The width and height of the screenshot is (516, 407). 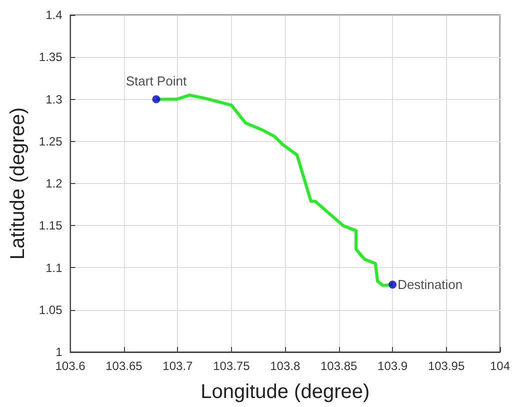 What do you see at coordinates (500, 366) in the screenshot?
I see `x-tick-label: 104` at bounding box center [500, 366].